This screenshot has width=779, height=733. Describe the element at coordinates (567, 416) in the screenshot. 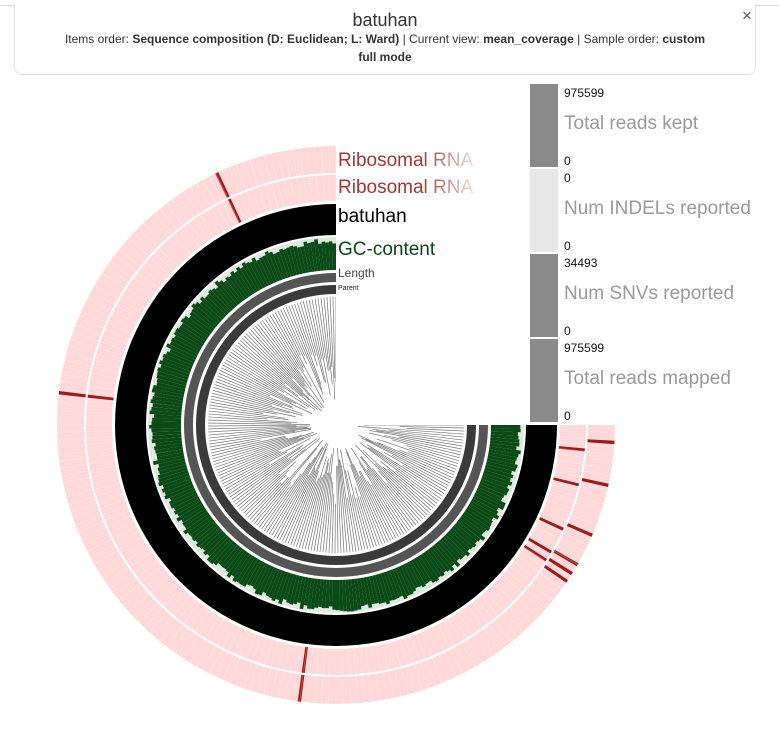

I see `sample-bar-min: 0` at that location.